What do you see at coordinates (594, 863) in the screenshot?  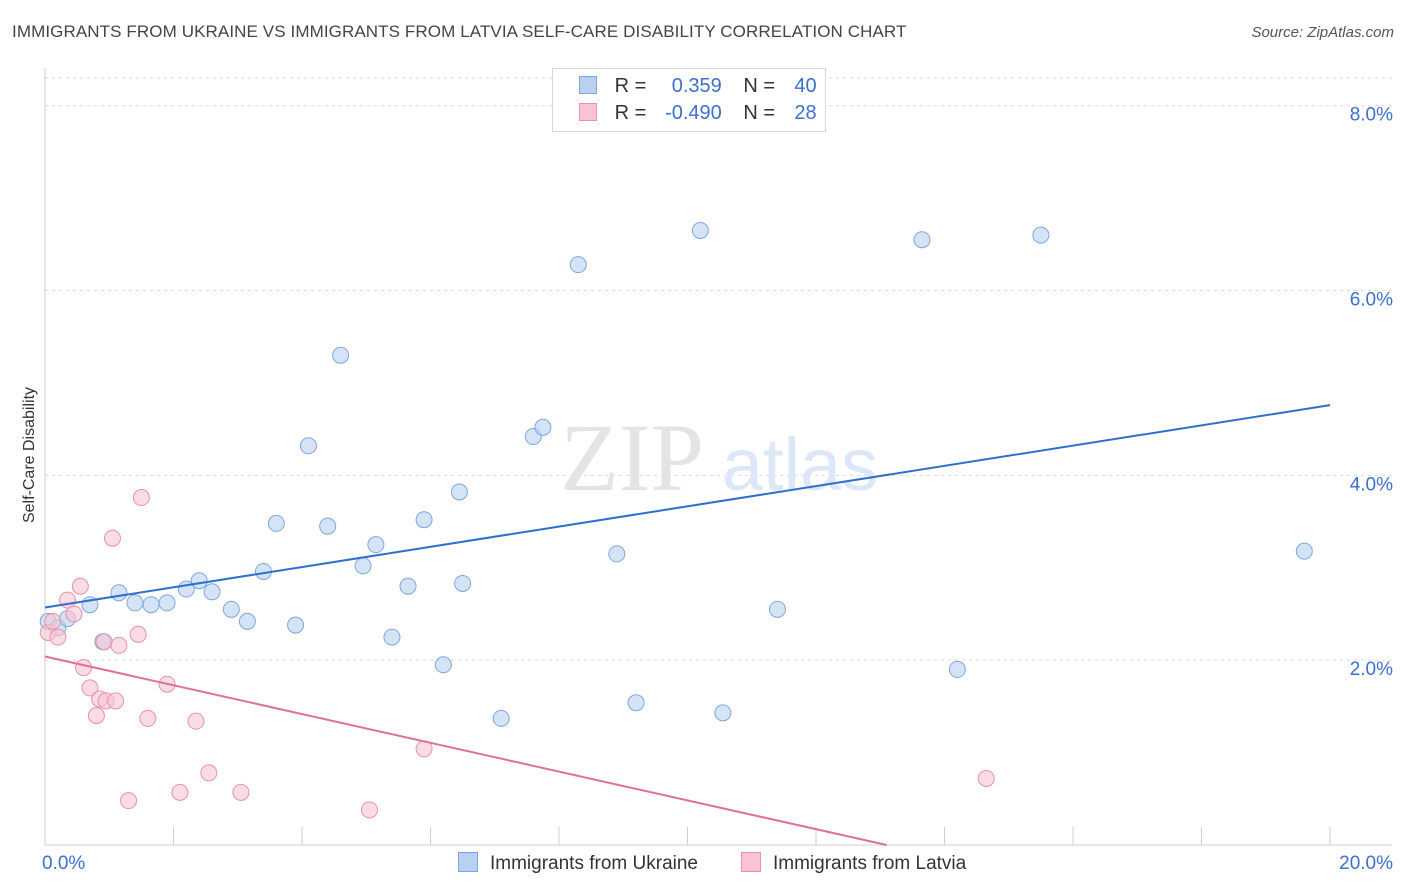 I see `bottom-legend-label-ukraine: Immigrants from Ukraine` at bounding box center [594, 863].